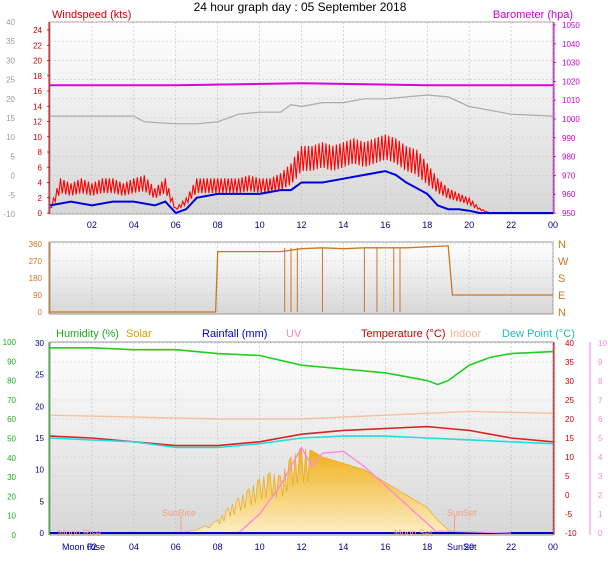 This screenshot has width=608, height=561. I want to click on axis-tick-label: 960, so click(569, 194).